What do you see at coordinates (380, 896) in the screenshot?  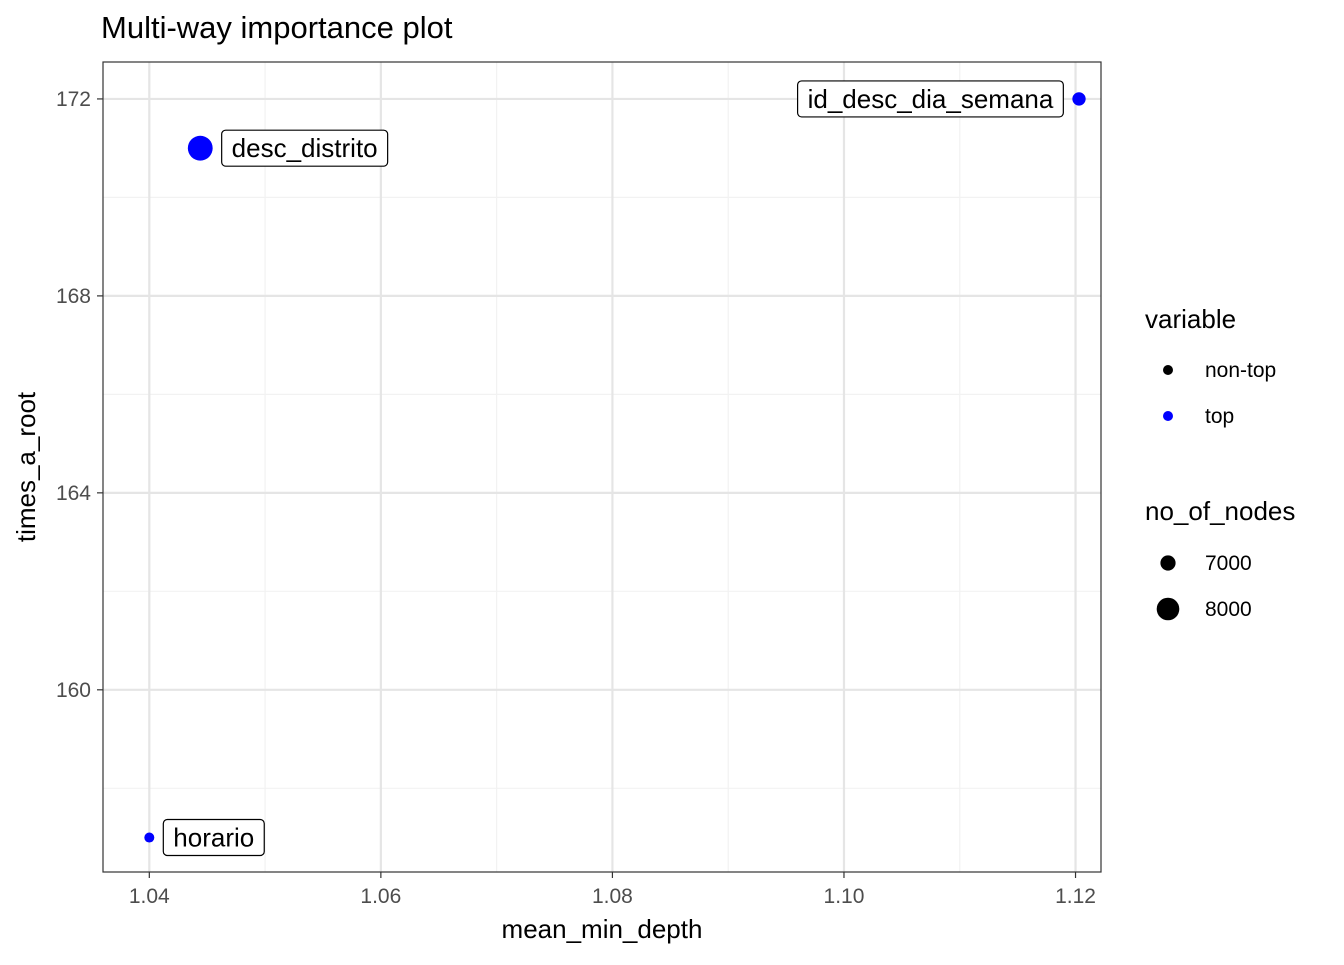 I see `x-tick-label: 1.06` at bounding box center [380, 896].